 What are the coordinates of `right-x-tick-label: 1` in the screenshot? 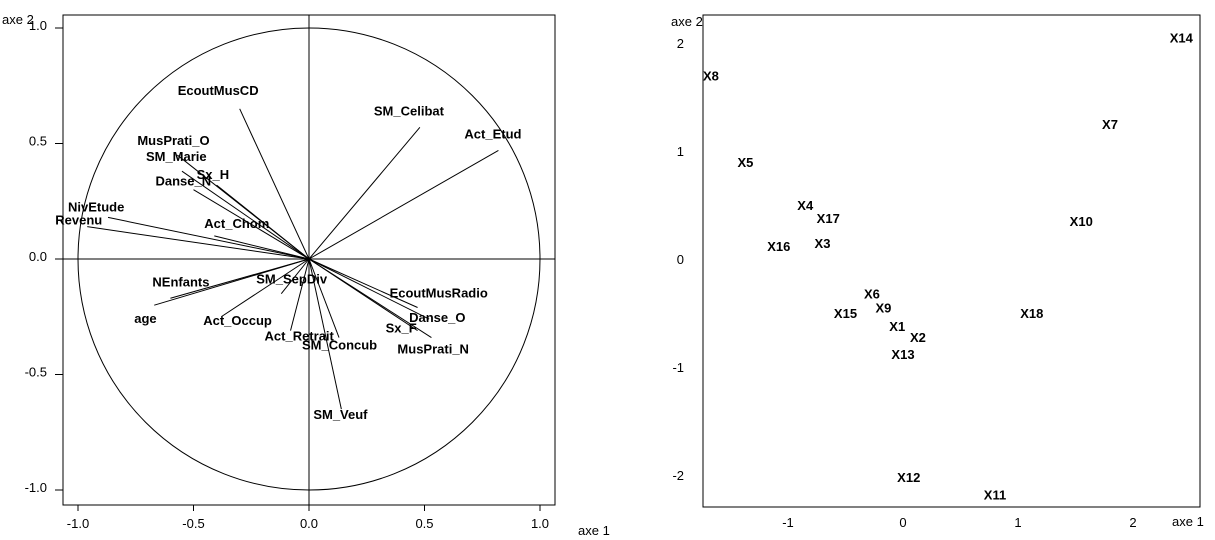 It's located at (1017, 522).